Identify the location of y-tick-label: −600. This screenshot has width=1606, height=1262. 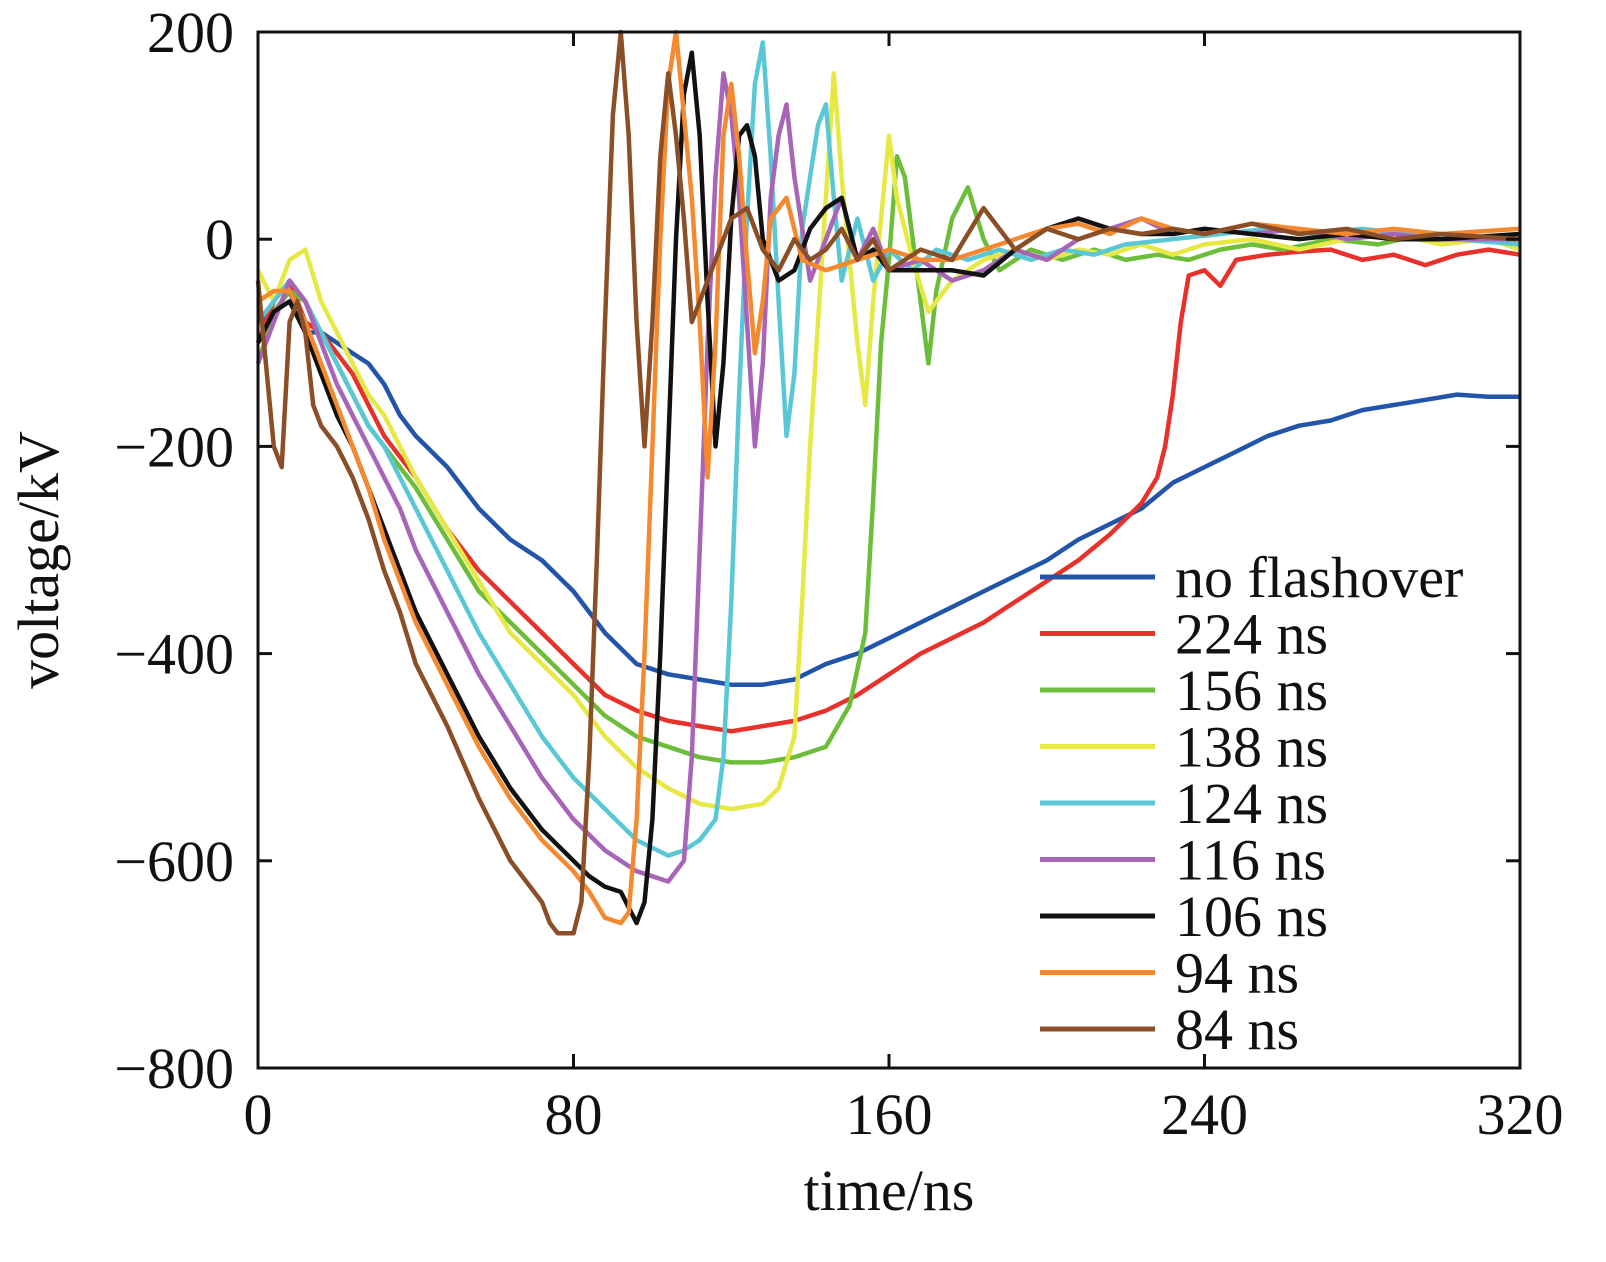
(174, 861).